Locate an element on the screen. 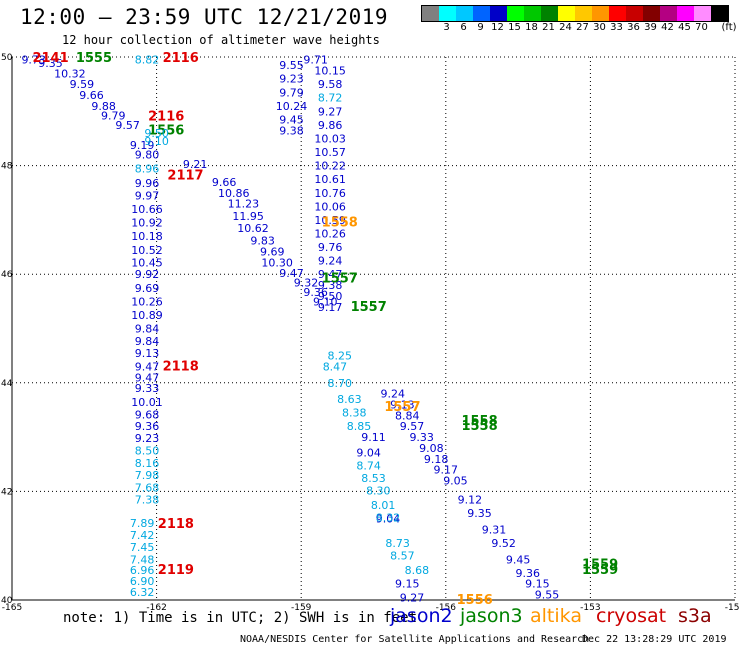 Image resolution: width=740 pixels, height=650 pixels. jason2-point: 8.84 is located at coordinates (407, 415).